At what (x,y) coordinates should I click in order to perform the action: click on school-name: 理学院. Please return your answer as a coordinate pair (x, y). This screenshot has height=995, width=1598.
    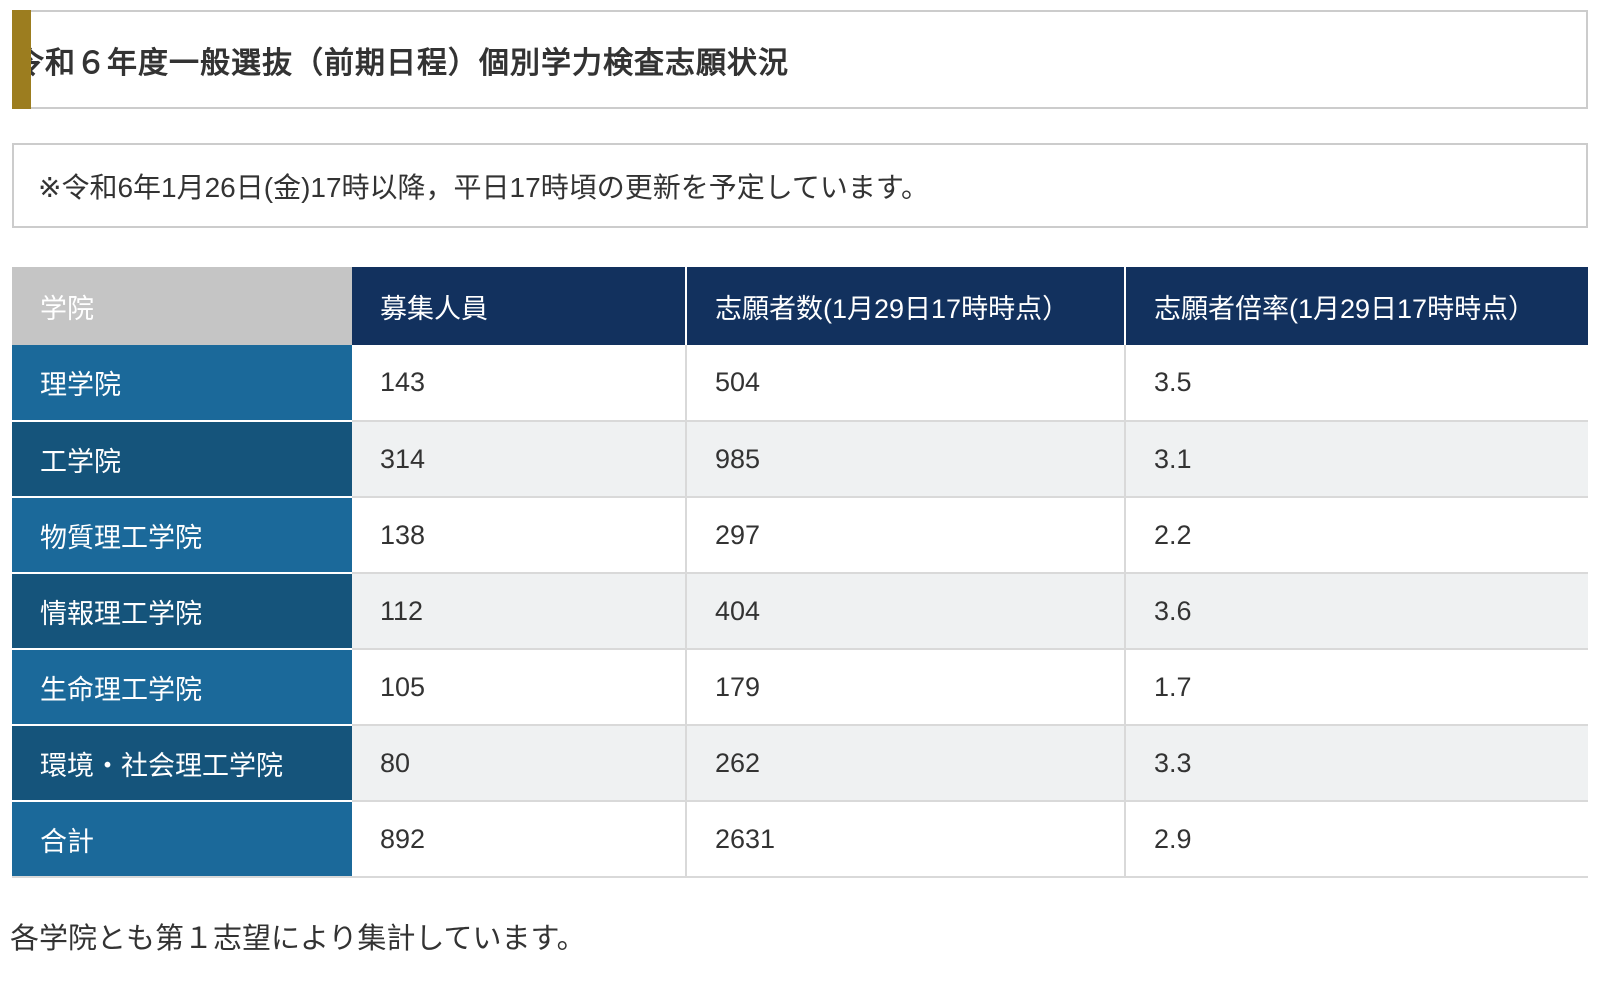
    Looking at the image, I should click on (182, 383).